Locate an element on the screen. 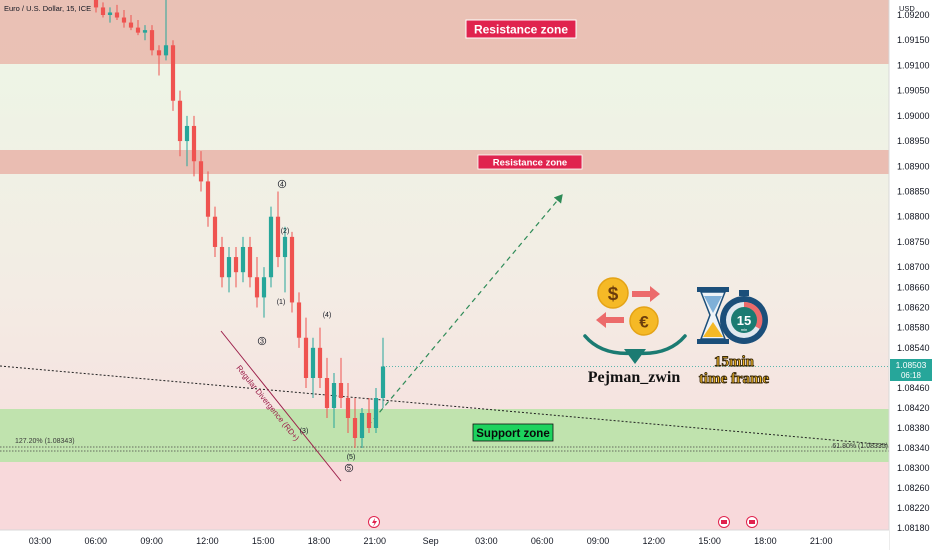  price-tick-label: 1.08850 is located at coordinates (913, 192).